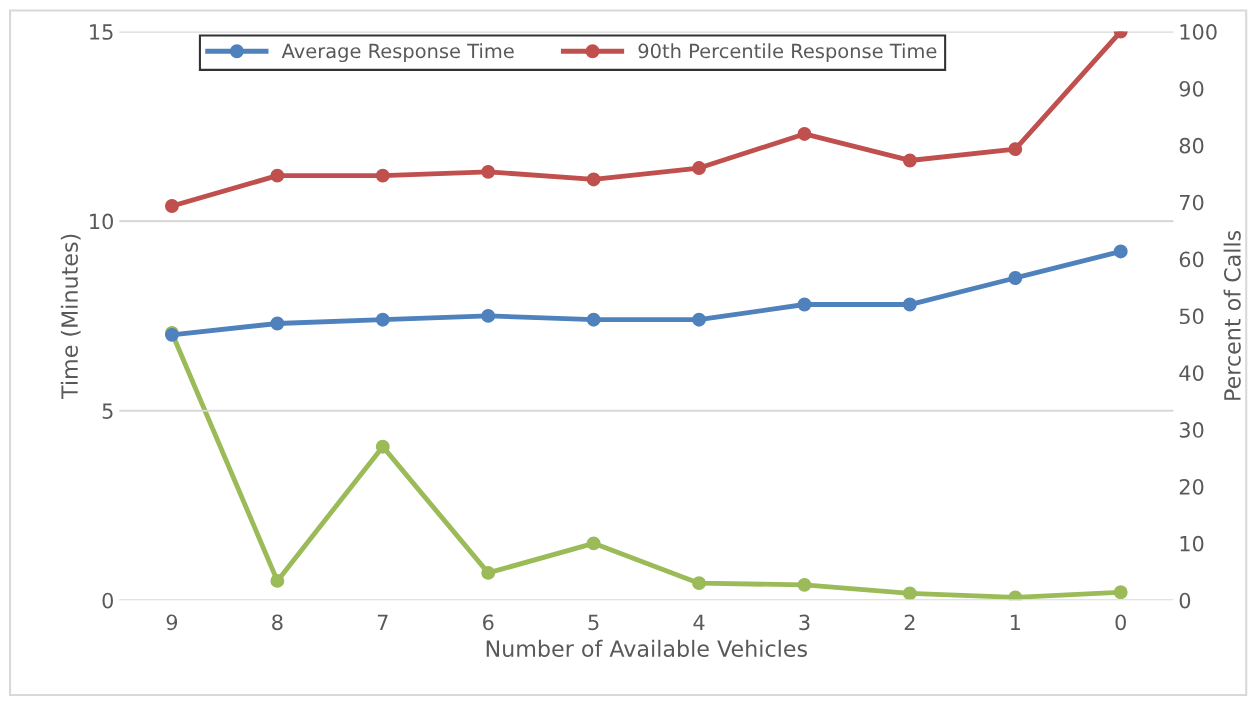 This screenshot has width=1255, height=702. What do you see at coordinates (1191, 259) in the screenshot?
I see `y2-tick-label: 60` at bounding box center [1191, 259].